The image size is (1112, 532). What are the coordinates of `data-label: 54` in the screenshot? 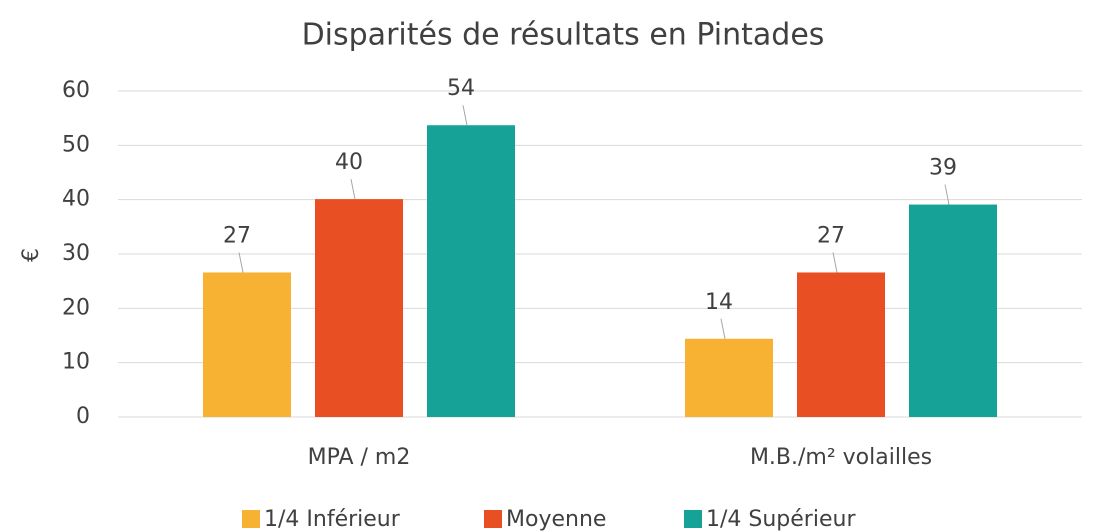 It's located at (461, 88).